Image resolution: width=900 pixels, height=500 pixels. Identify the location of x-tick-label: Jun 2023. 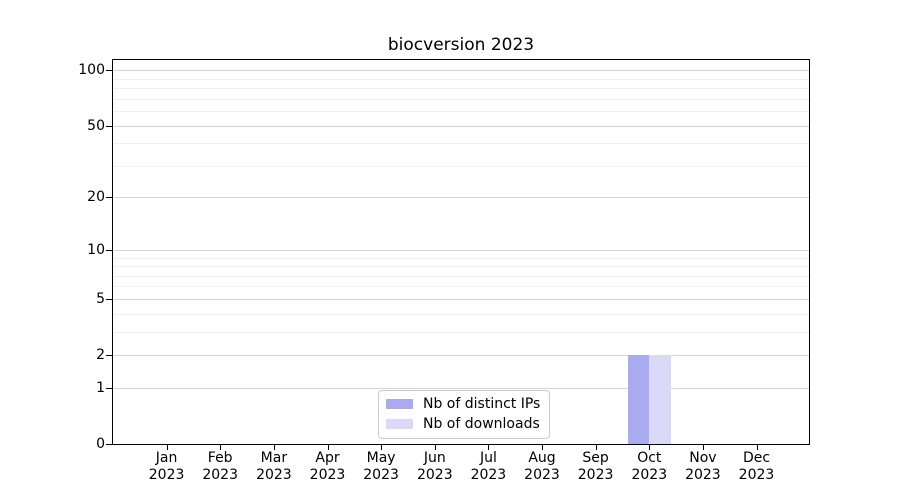
(435, 467).